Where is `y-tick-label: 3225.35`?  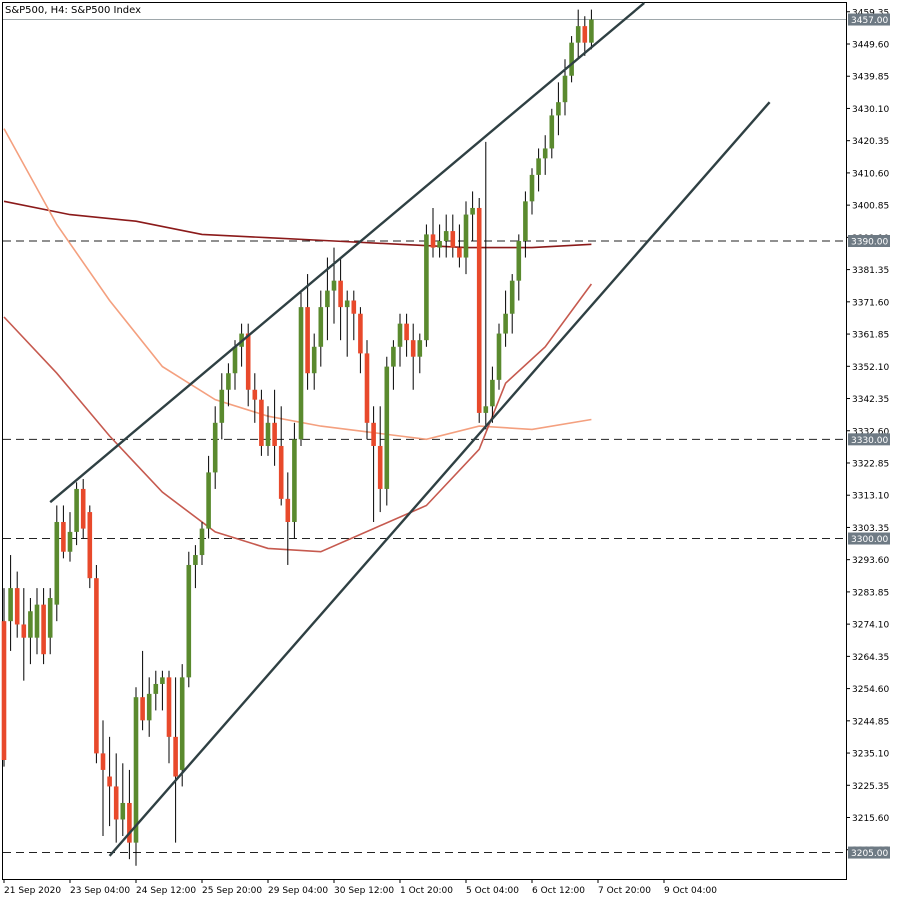
y-tick-label: 3225.35 is located at coordinates (870, 787).